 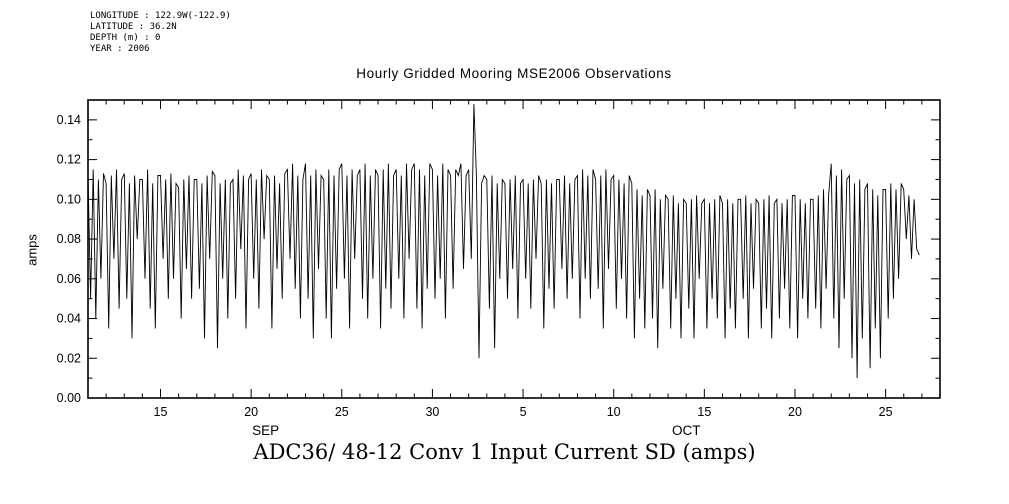 I want to click on x-tick-label: 10, so click(x=614, y=412).